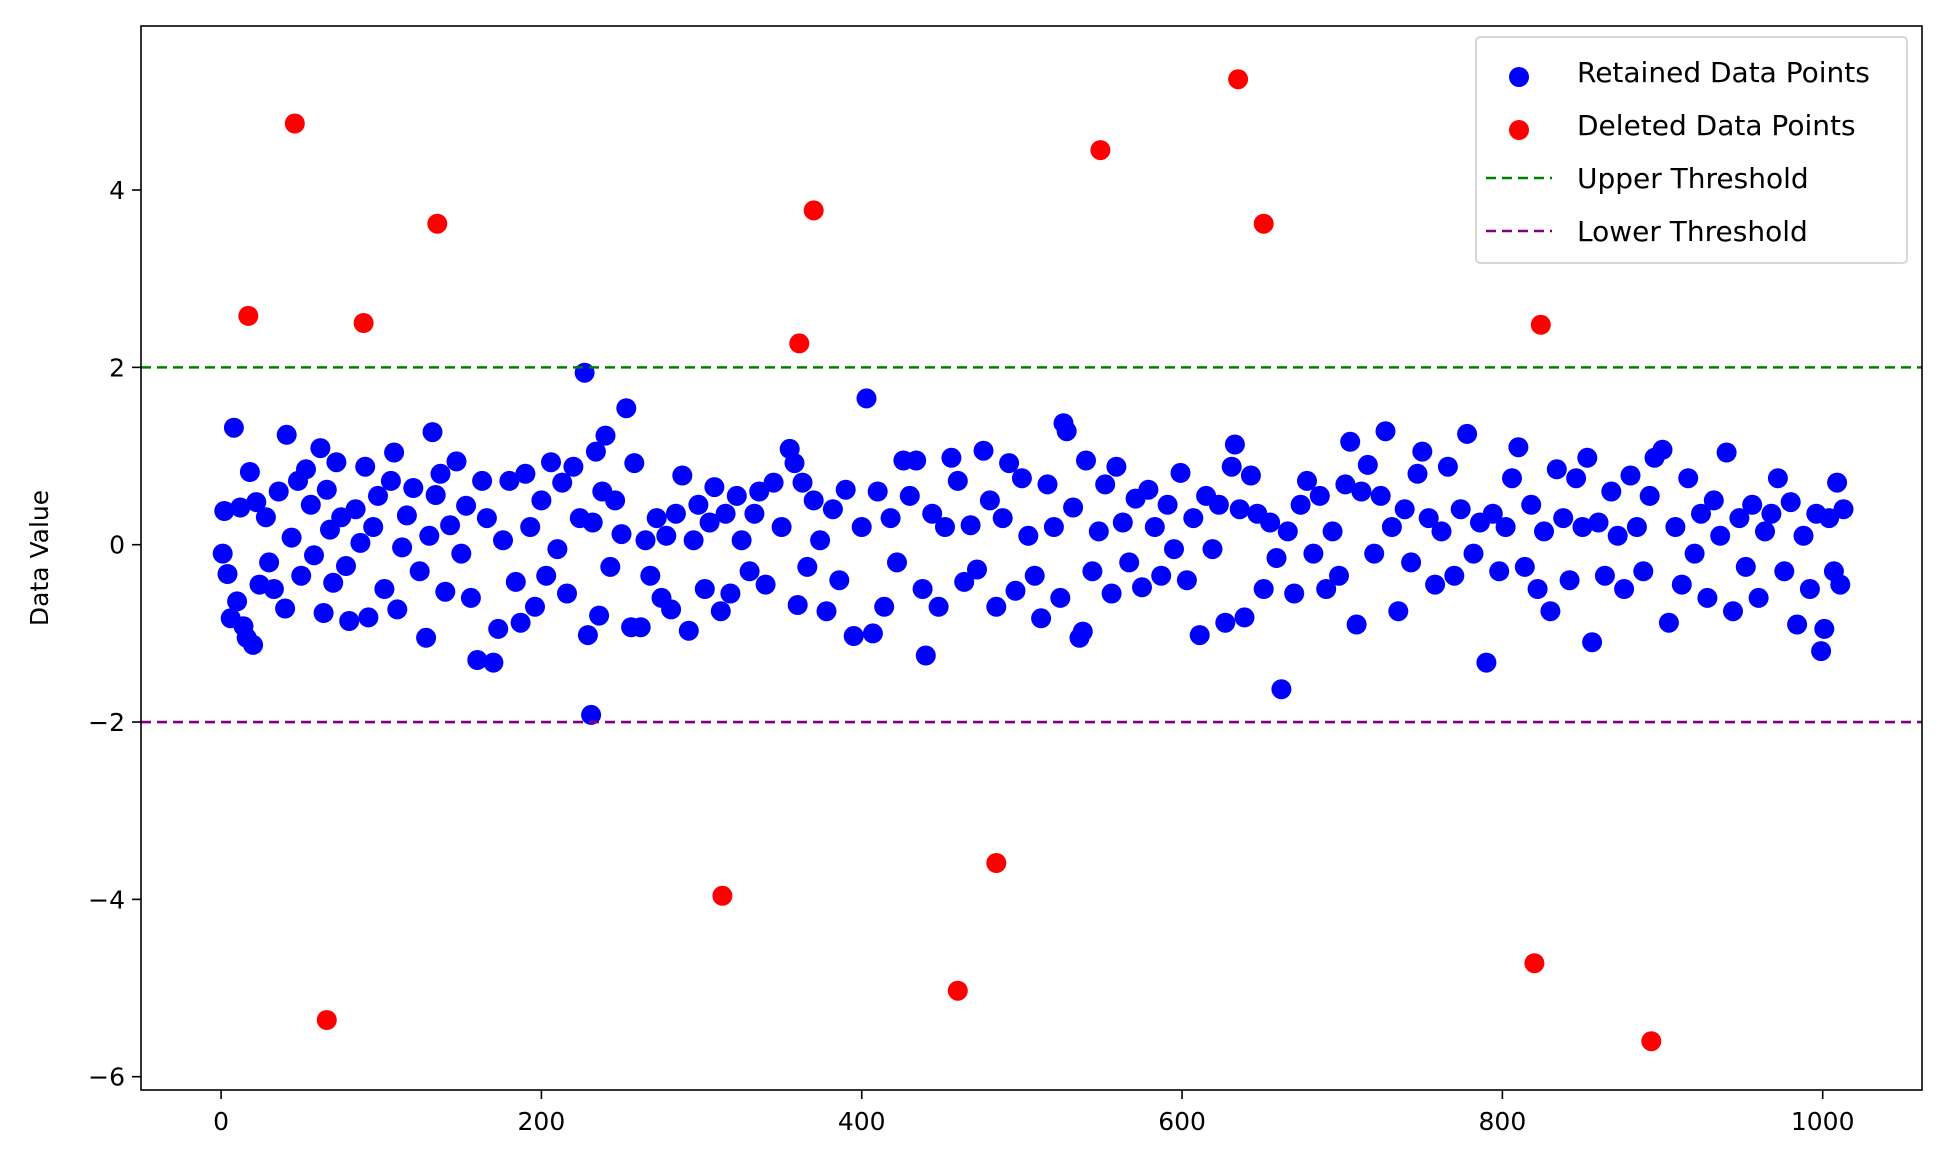 The width and height of the screenshot is (1942, 1162). What do you see at coordinates (1716, 125) in the screenshot?
I see `legend-label: Deleted Data Points` at bounding box center [1716, 125].